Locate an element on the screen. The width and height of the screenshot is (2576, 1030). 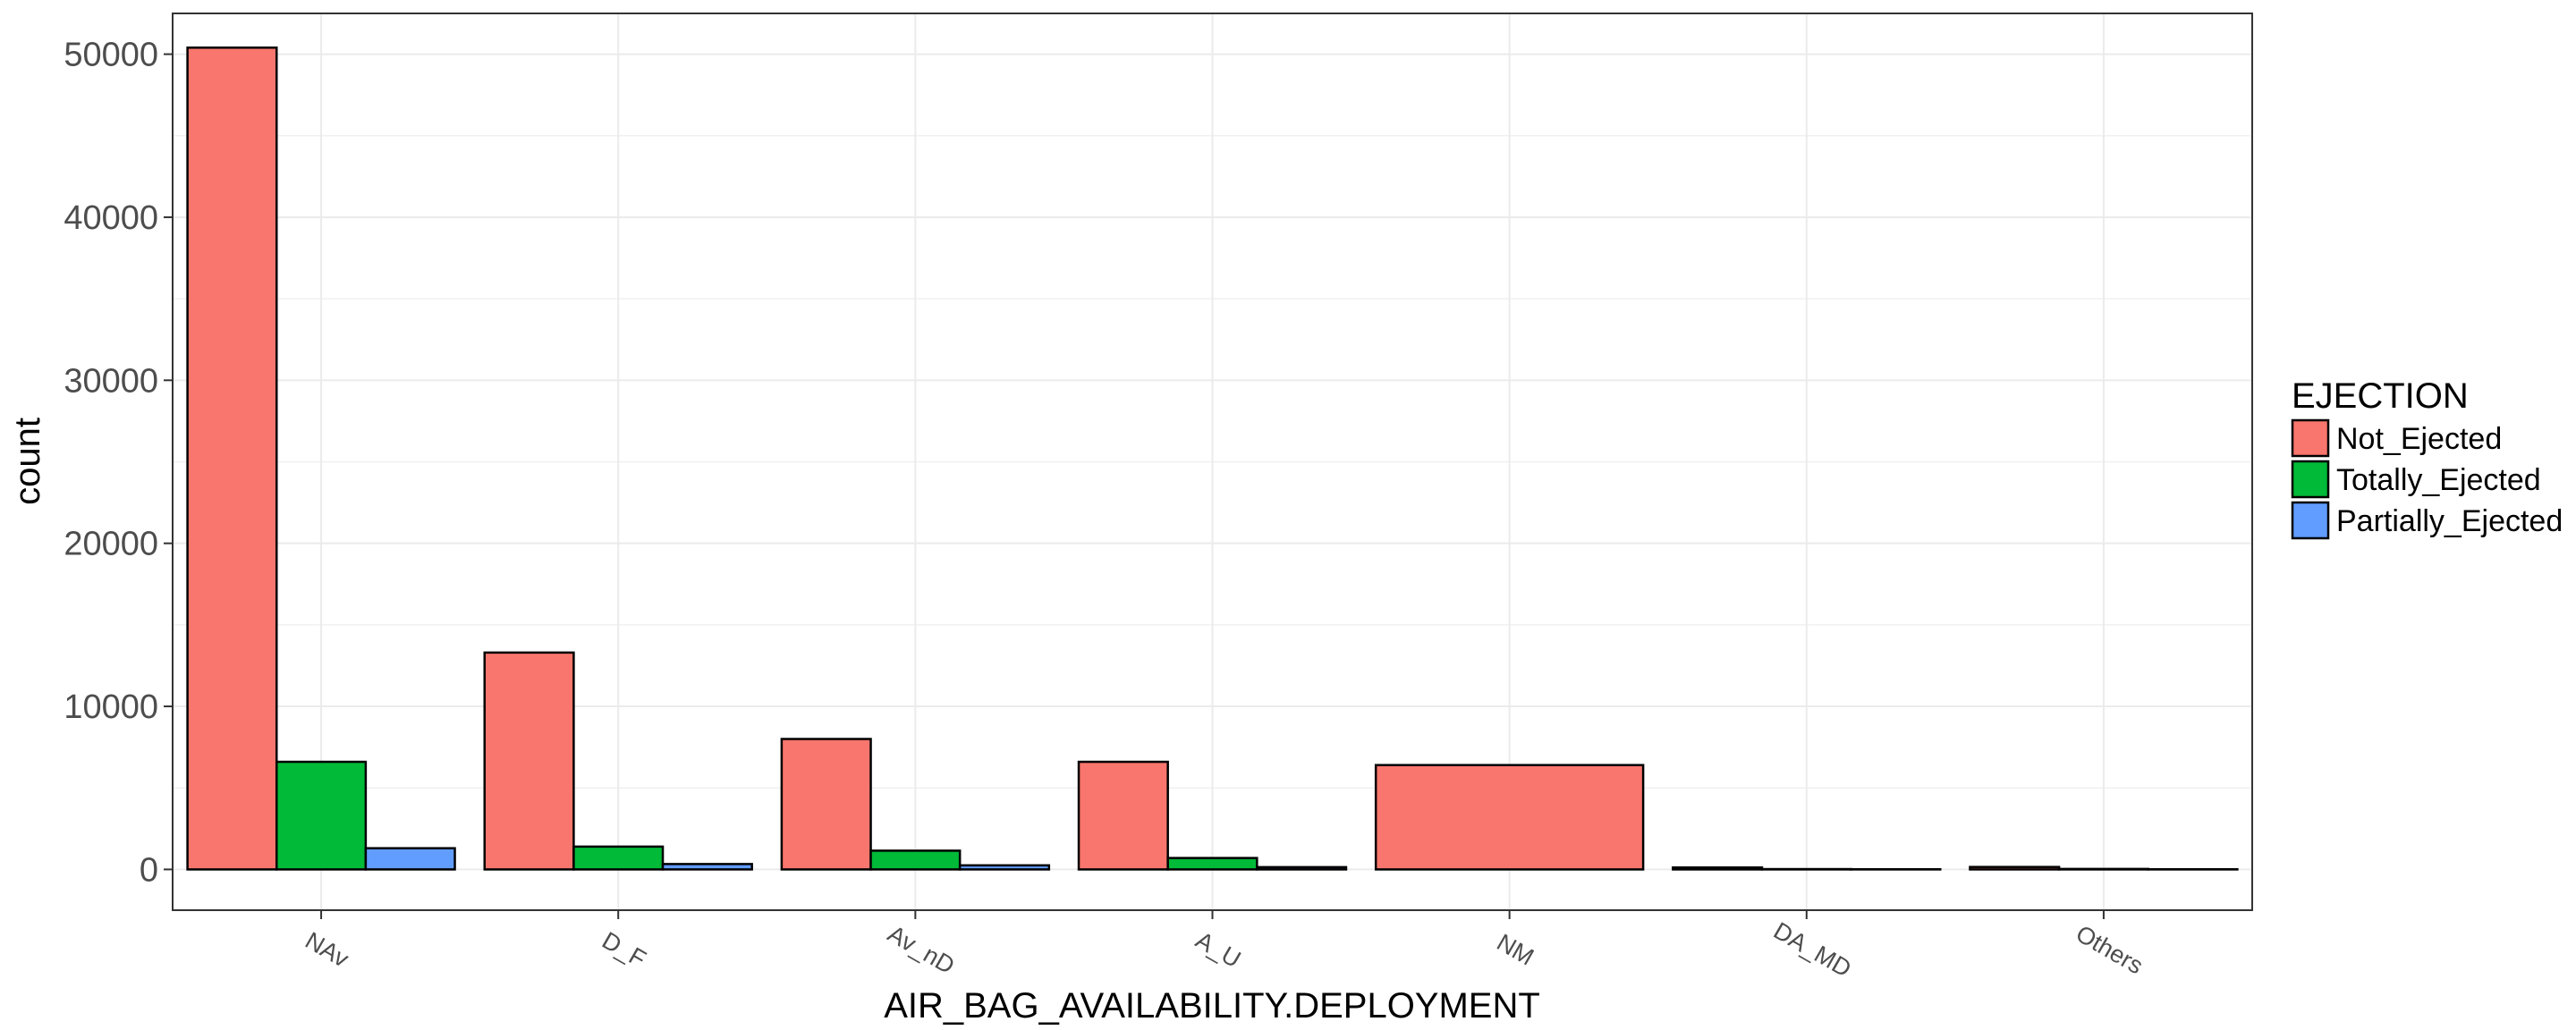
x-axis-title: AIR_BAG_AVAILABILITY.DEPLOYMENT is located at coordinates (1212, 1006).